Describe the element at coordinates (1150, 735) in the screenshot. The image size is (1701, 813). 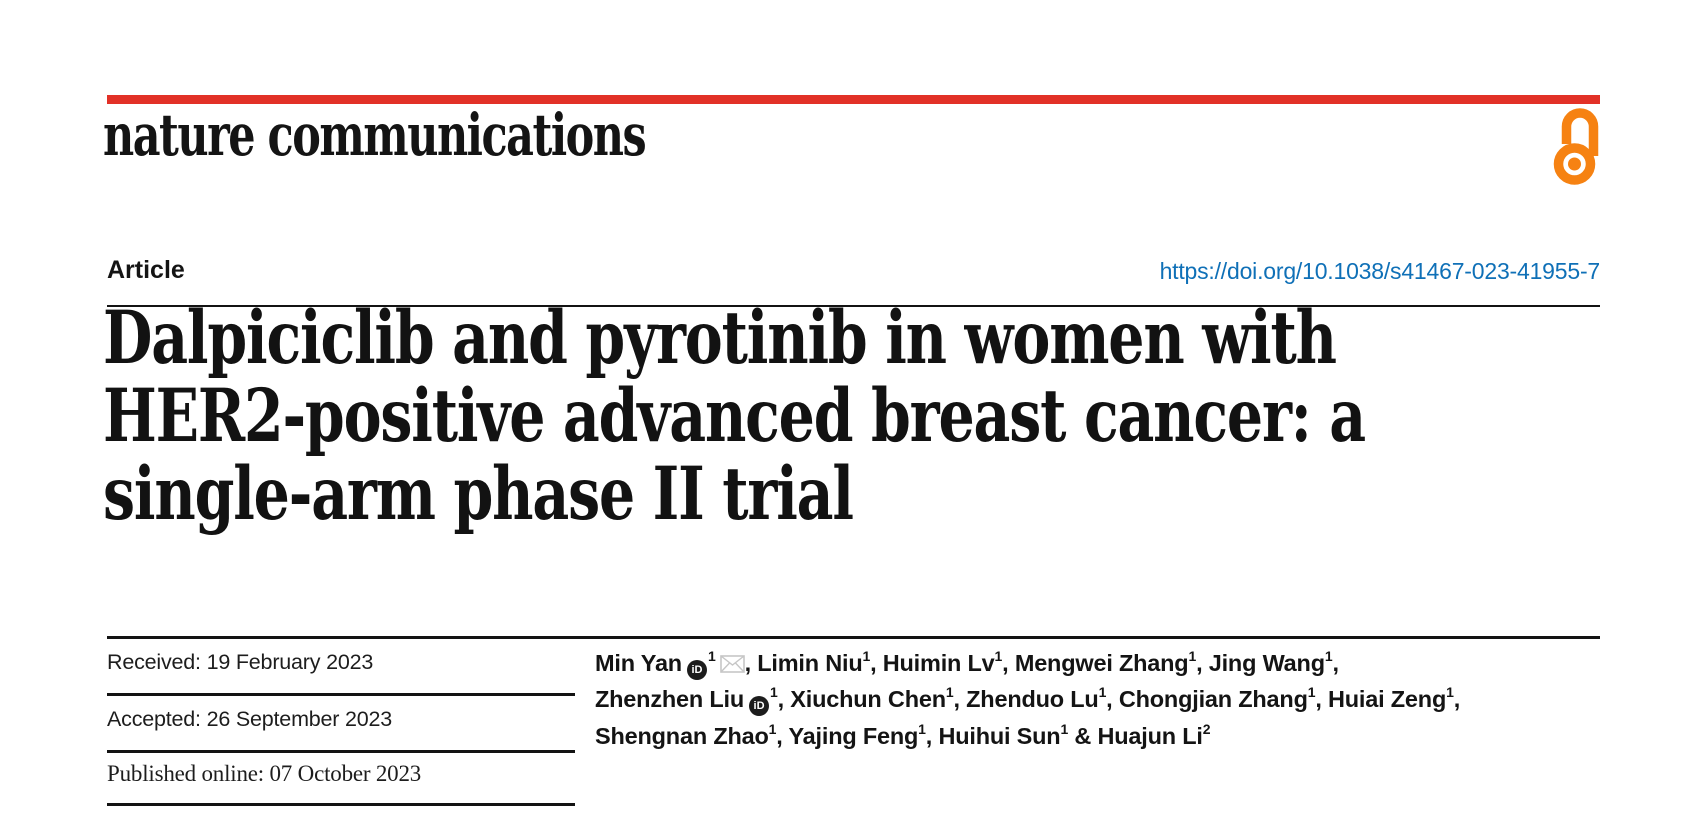
I see `author-name: Huajun Li` at that location.